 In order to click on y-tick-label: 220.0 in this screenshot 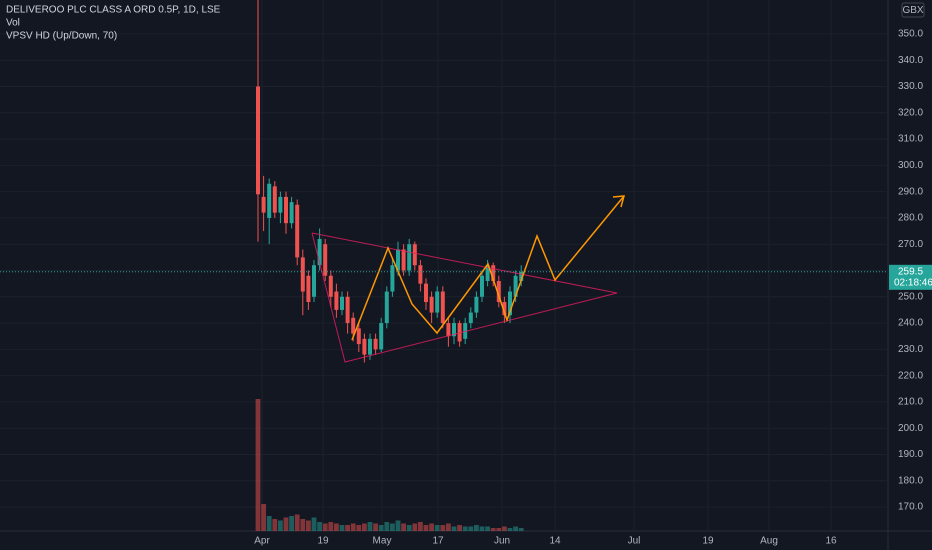, I will do `click(910, 375)`.